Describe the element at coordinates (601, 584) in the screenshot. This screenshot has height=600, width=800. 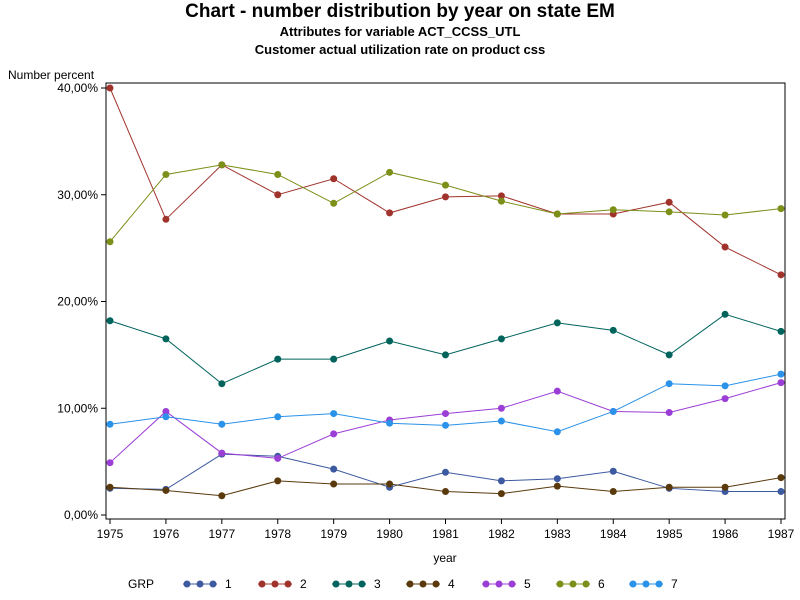
I see `legend-label: 6` at that location.